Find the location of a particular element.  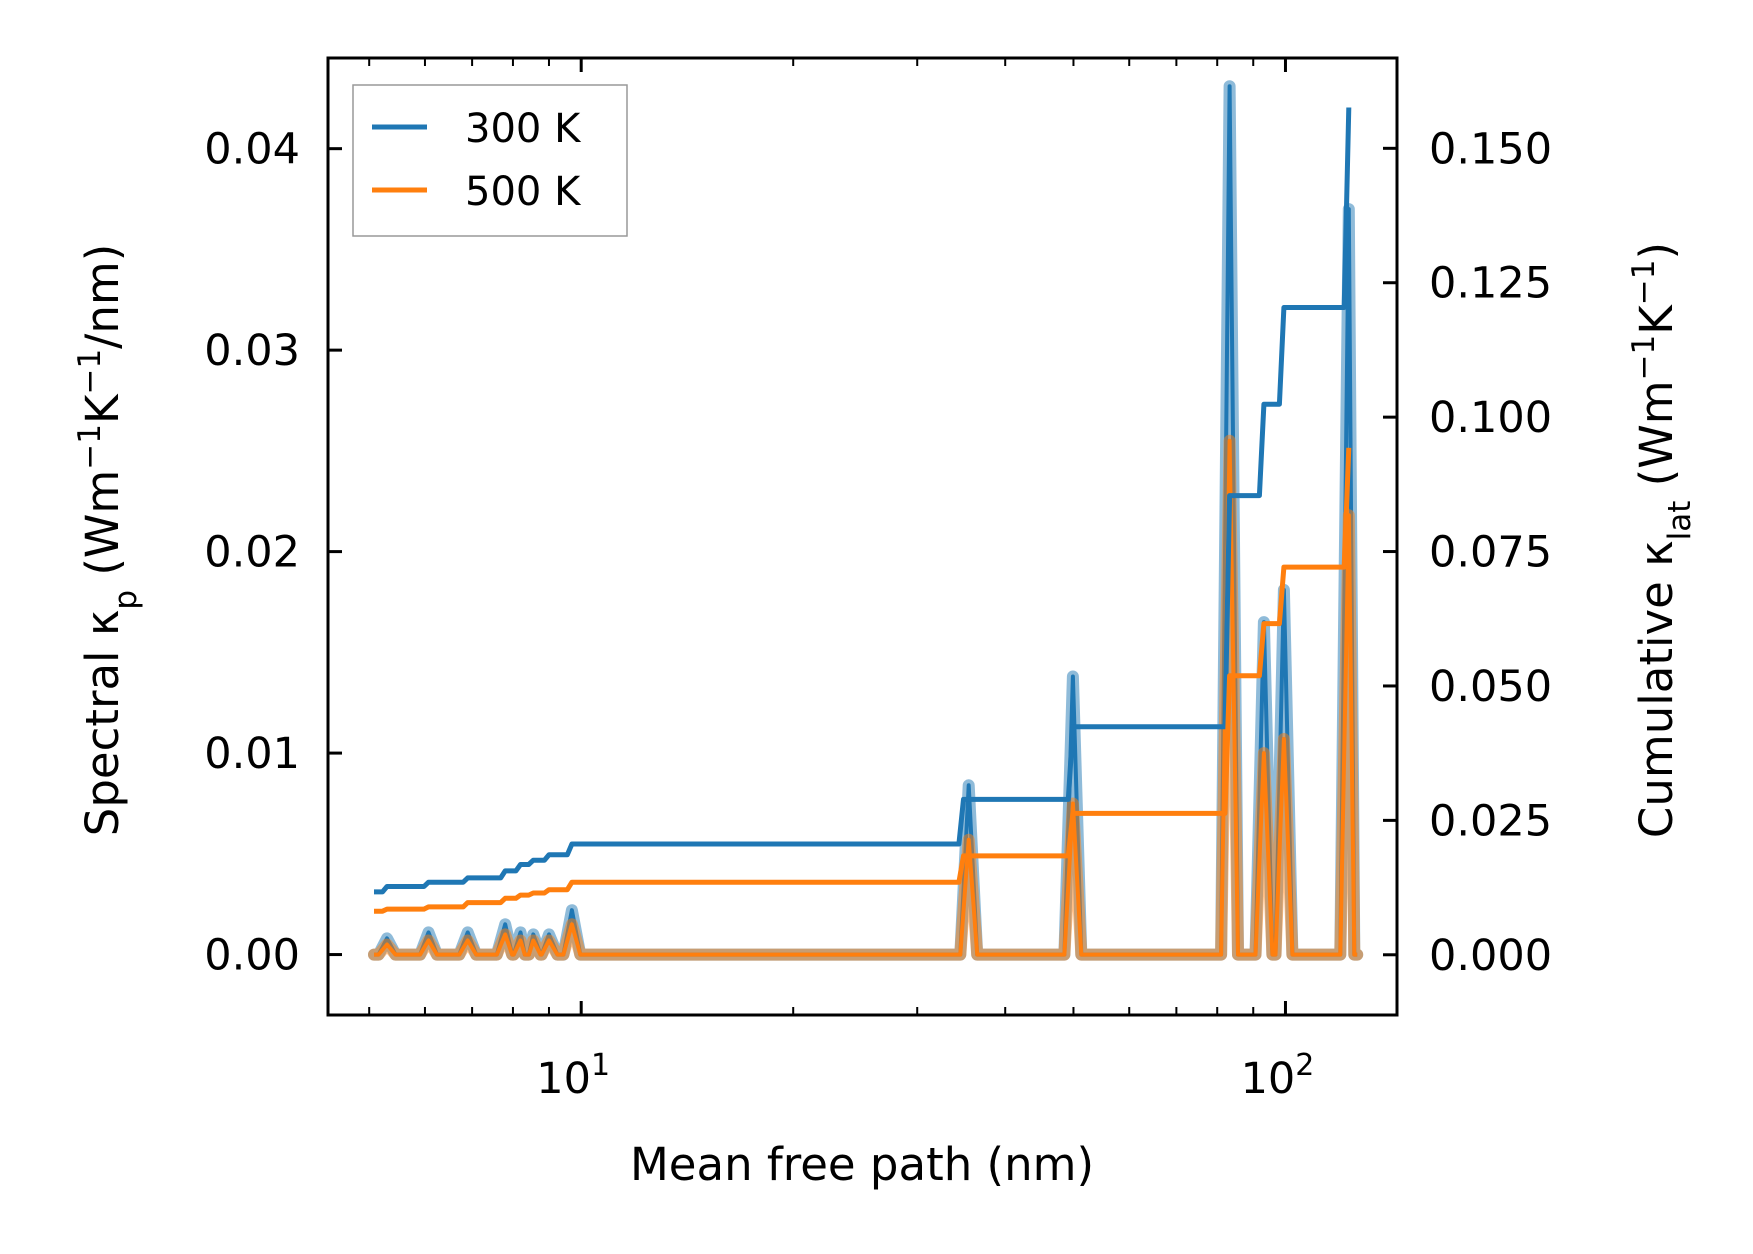

y-right-tick-label: 0.050 is located at coordinates (1490, 687).